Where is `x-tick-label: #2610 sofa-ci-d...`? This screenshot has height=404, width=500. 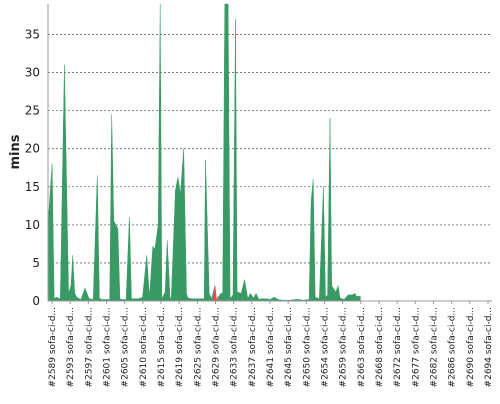 x-tick-label: #2610 sofa-ci-d... is located at coordinates (144, 347).